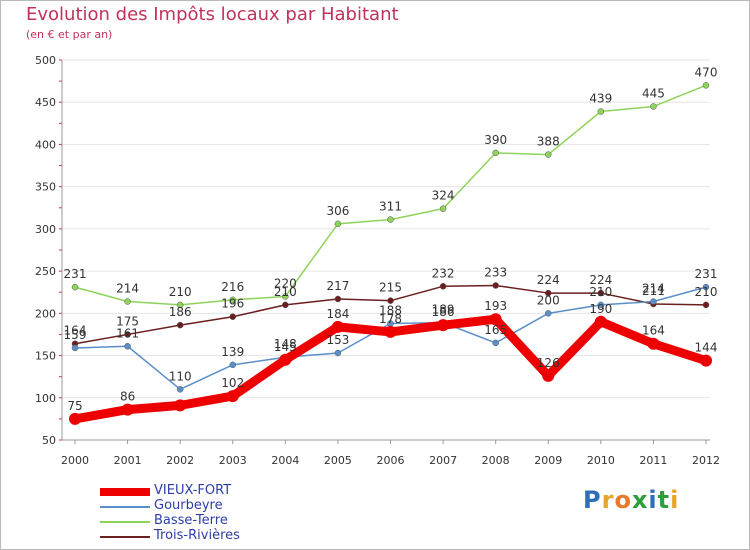  Describe the element at coordinates (180, 376) in the screenshot. I see `data-label-gourbeyre-2002: 110` at that location.